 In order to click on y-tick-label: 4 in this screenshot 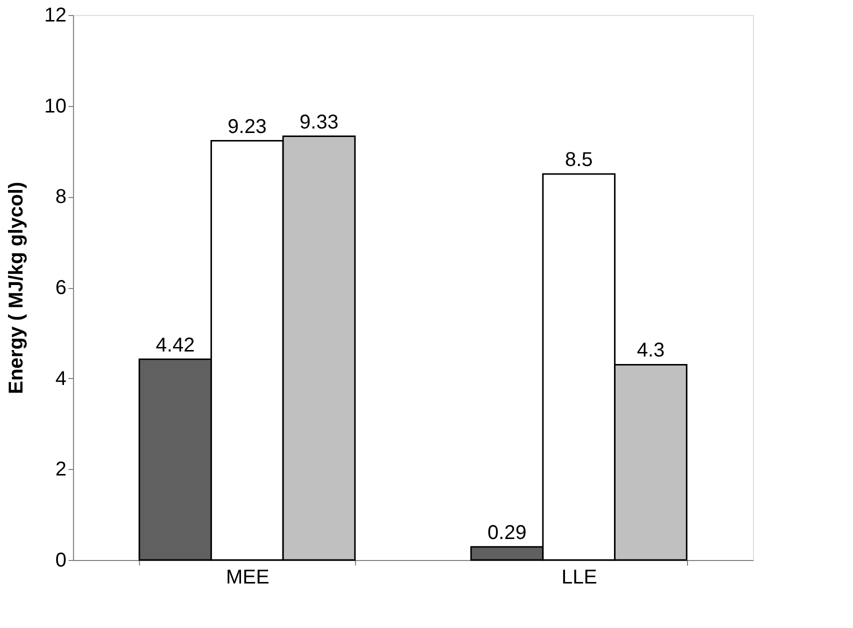, I will do `click(60, 379)`.